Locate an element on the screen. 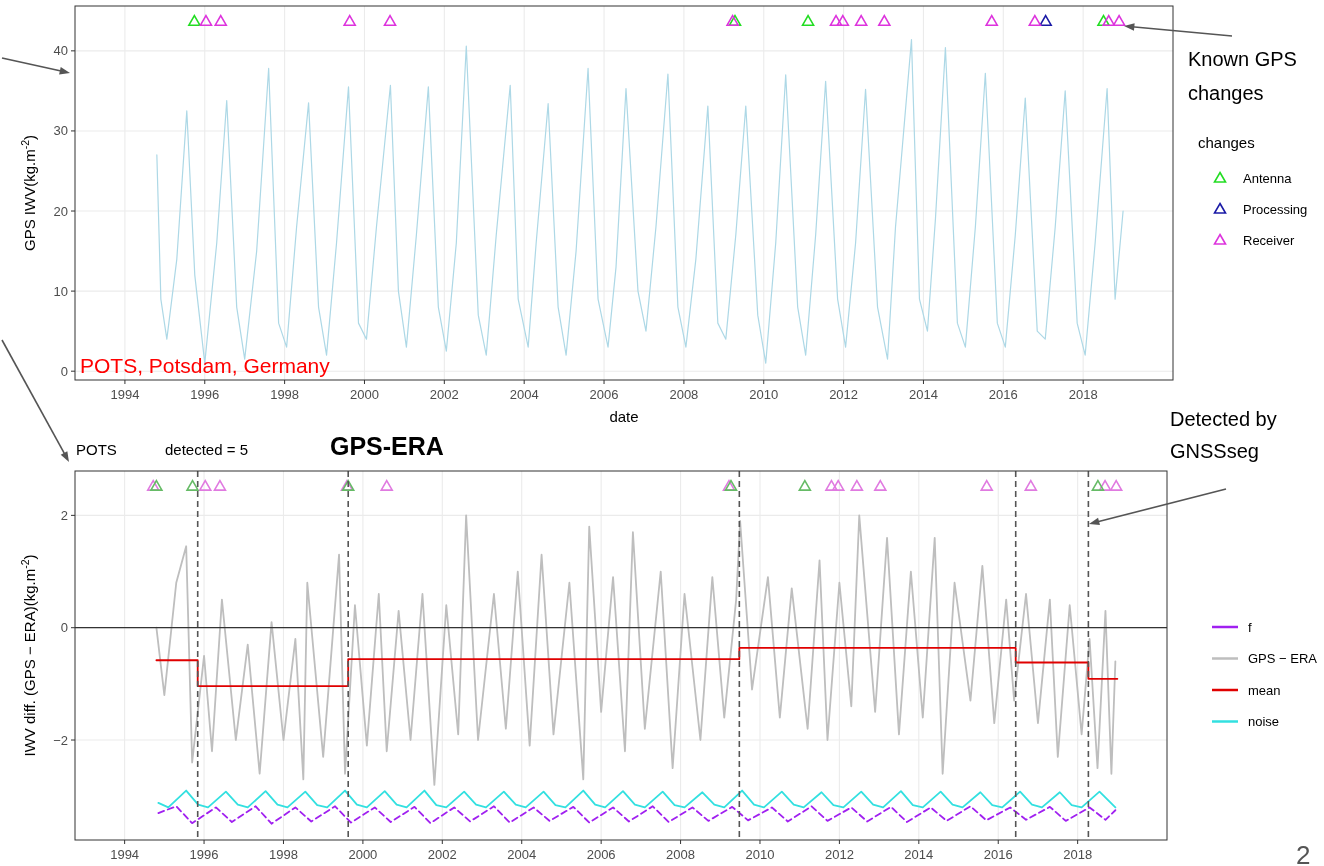 Image resolution: width=1324 pixels, height=866 pixels. legend-label: noise is located at coordinates (1264, 721).